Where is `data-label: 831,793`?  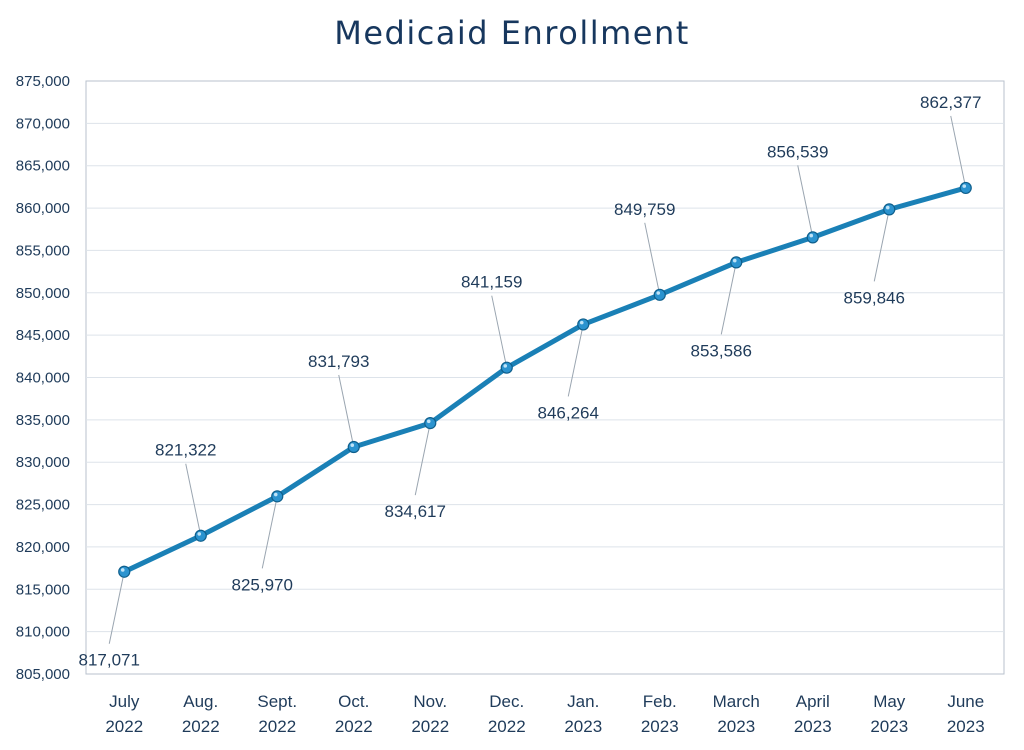 data-label: 831,793 is located at coordinates (338, 361).